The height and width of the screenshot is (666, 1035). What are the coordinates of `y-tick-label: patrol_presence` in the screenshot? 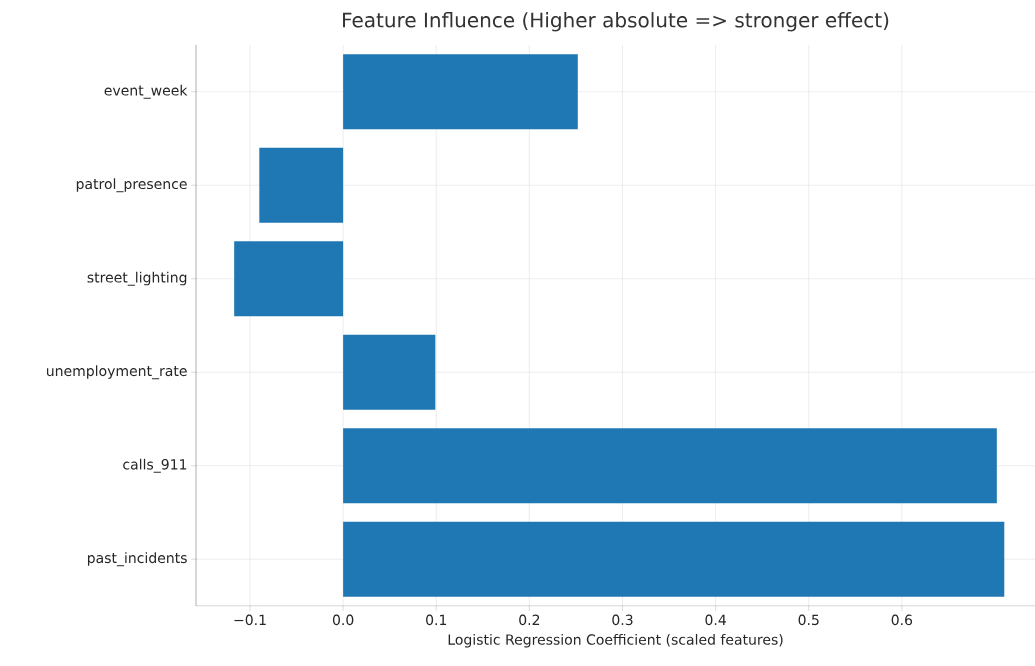 It's located at (131, 185).